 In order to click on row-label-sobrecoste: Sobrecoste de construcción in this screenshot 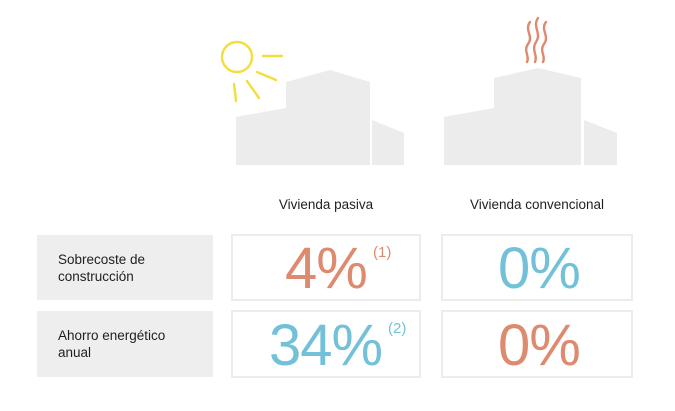, I will do `click(125, 267)`.